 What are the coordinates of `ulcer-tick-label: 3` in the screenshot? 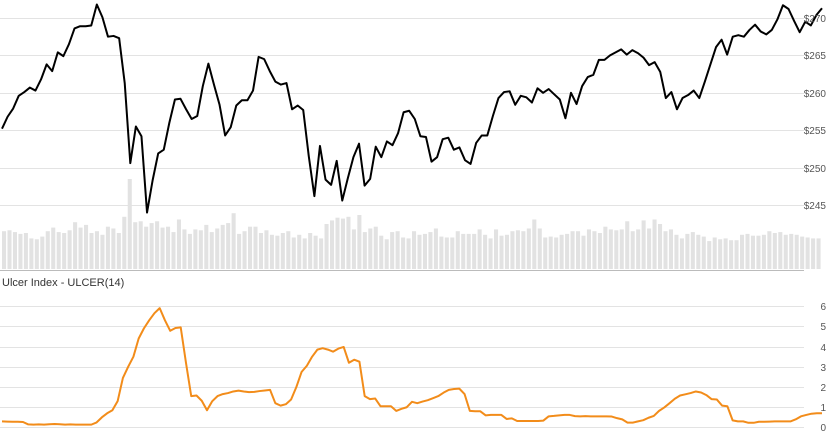 It's located at (823, 368).